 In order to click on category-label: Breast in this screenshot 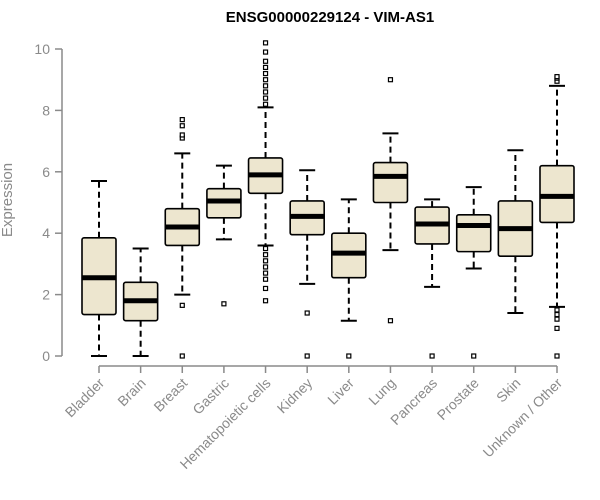, I will do `click(170, 395)`.